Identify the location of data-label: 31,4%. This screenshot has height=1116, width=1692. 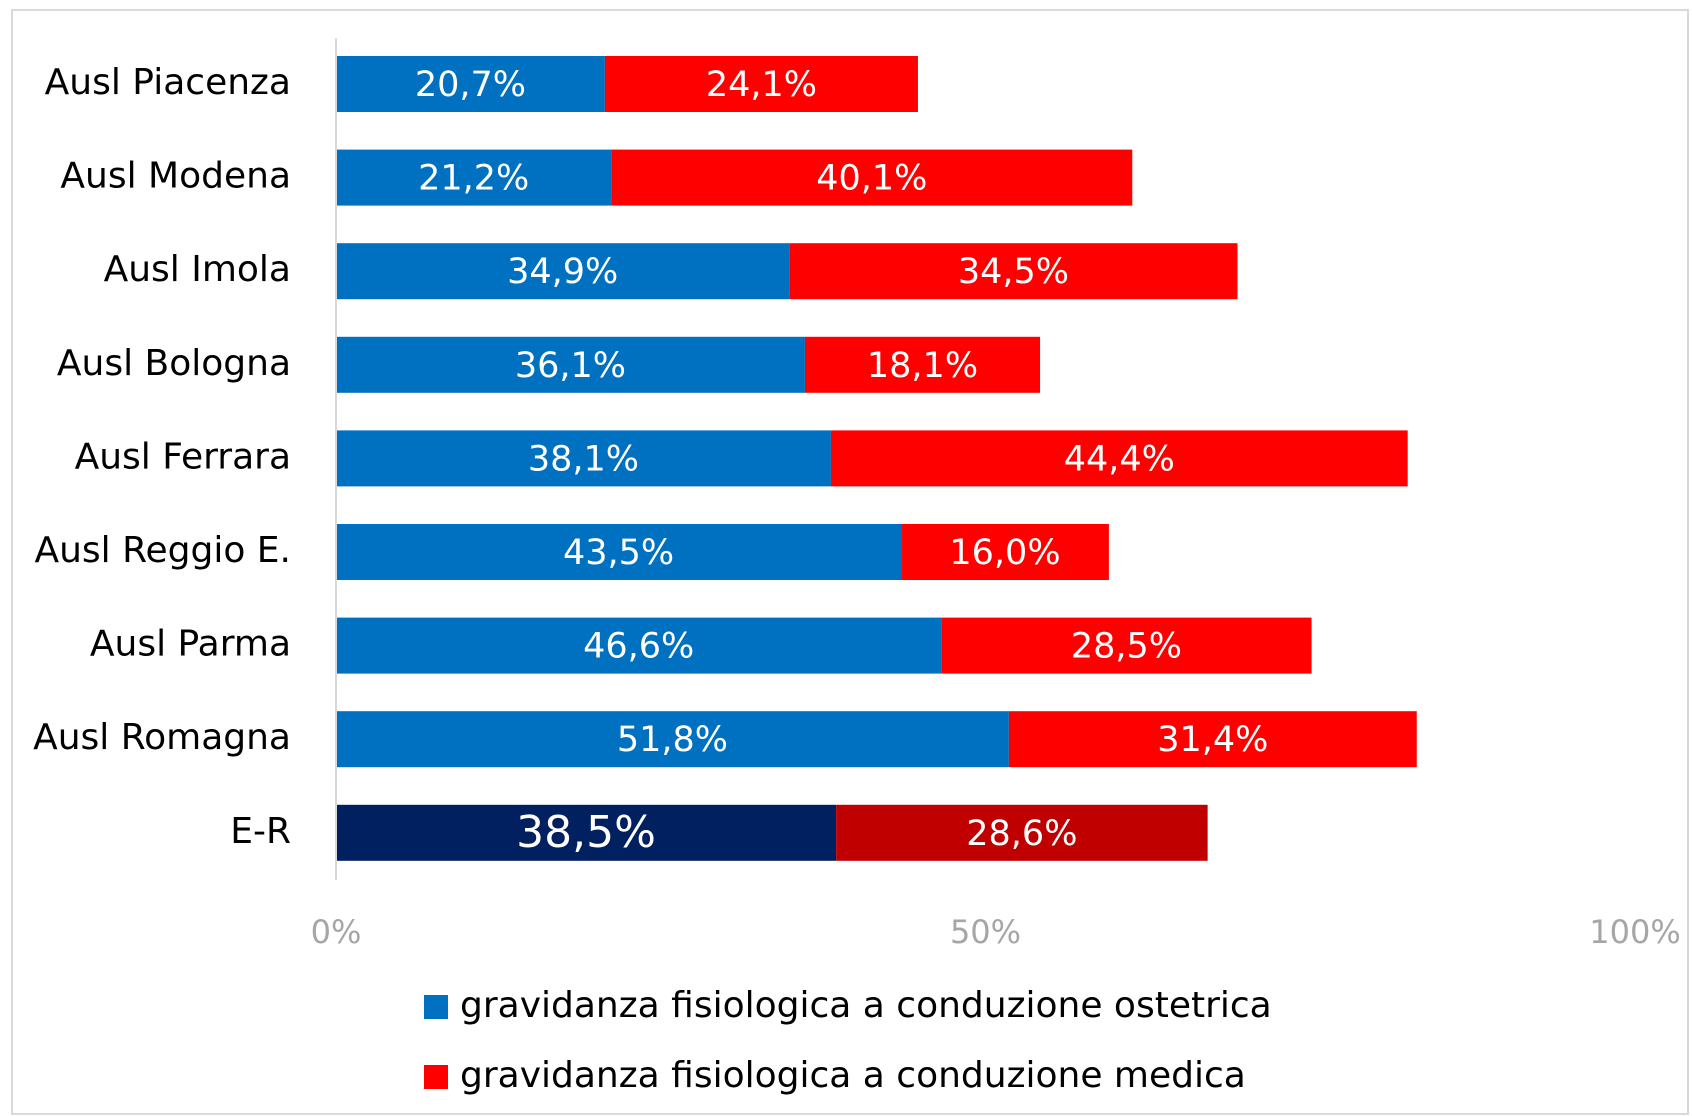
(1212, 740).